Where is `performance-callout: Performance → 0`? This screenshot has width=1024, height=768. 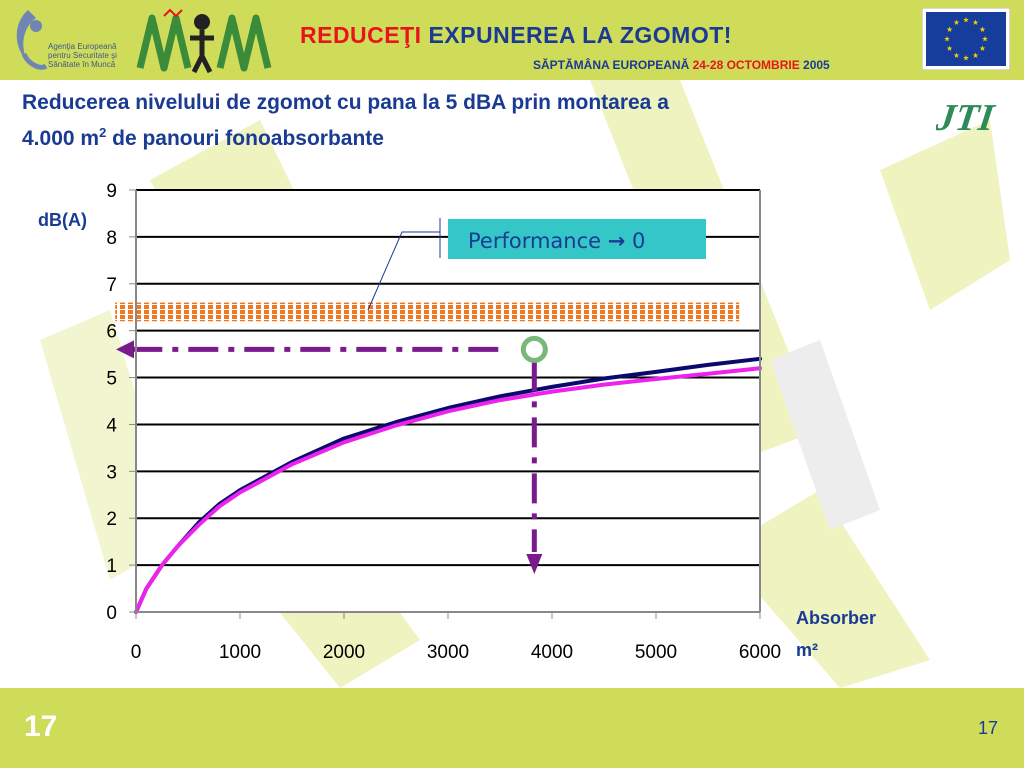 performance-callout: Performance → 0 is located at coordinates (536, 264).